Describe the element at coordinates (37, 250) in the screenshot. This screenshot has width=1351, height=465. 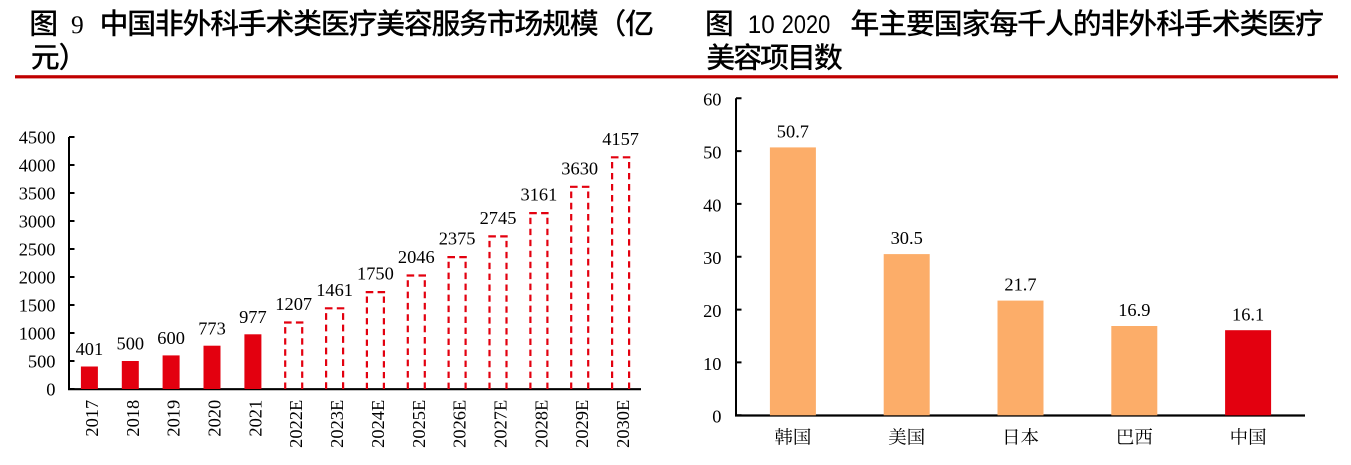
I see `svg-text: 2500` at that location.